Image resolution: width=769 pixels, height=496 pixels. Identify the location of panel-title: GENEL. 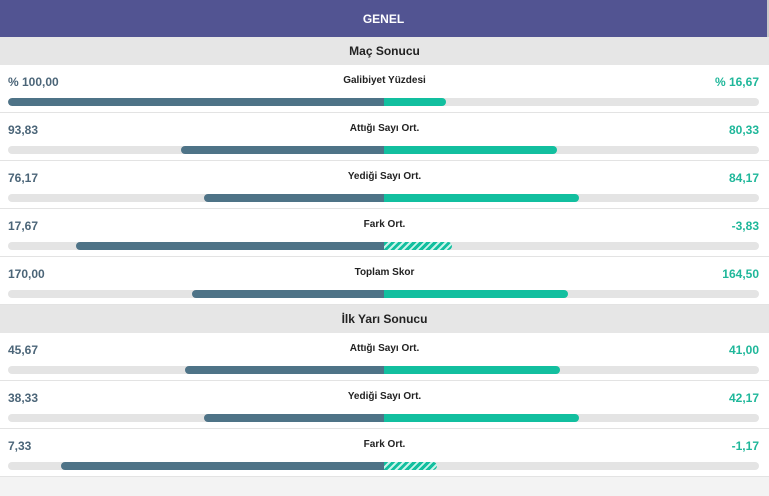
(383, 18).